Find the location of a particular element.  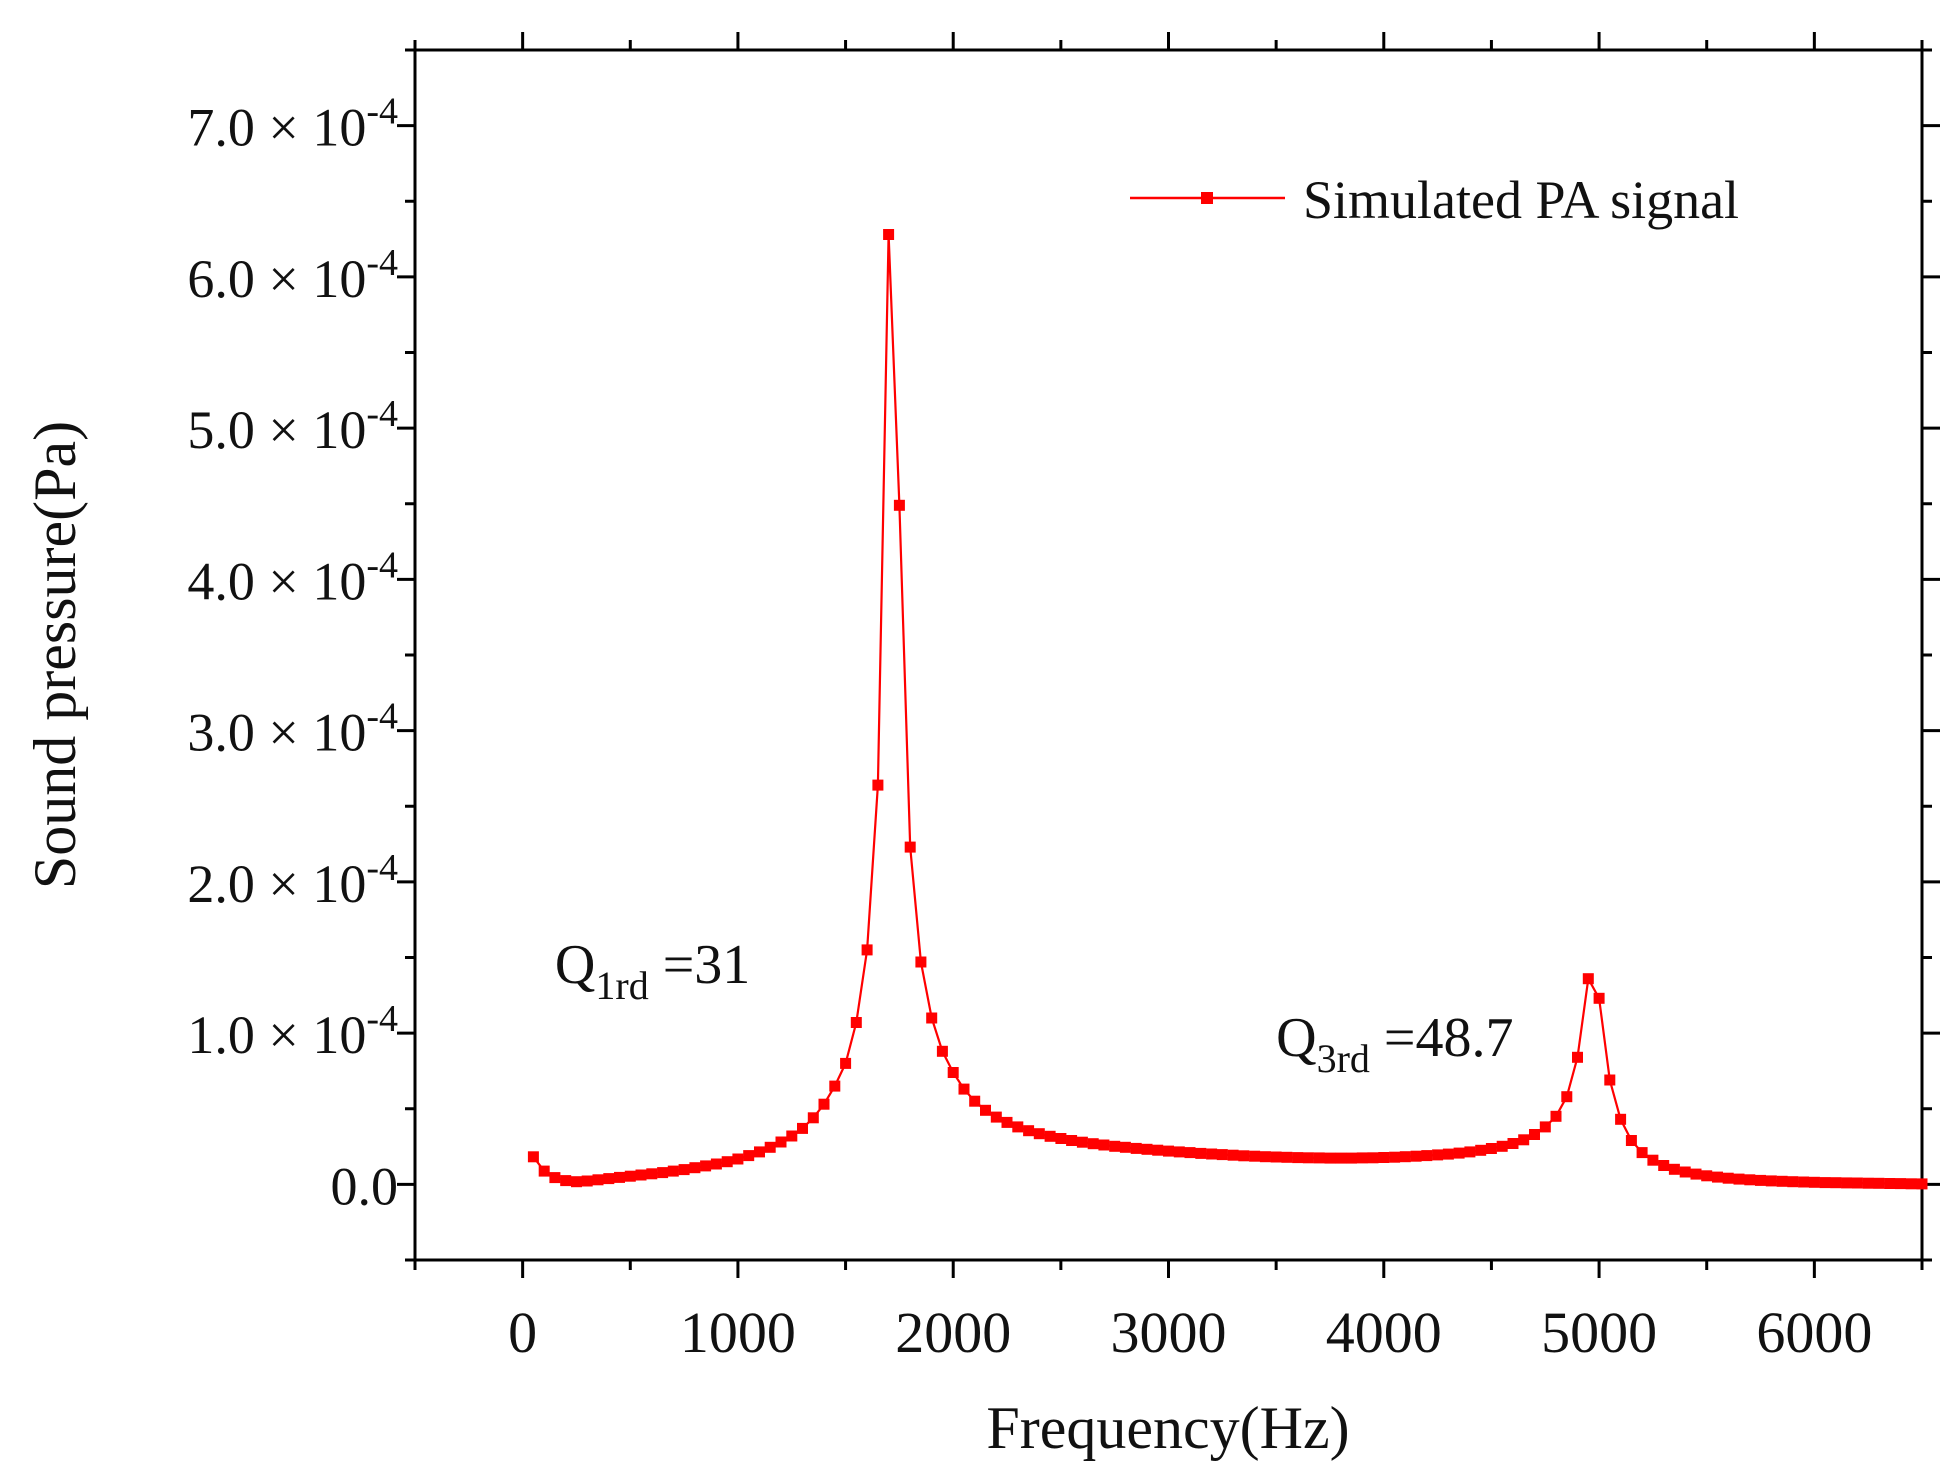

x-axis-label: Frequency(Hz) is located at coordinates (1167, 1428).